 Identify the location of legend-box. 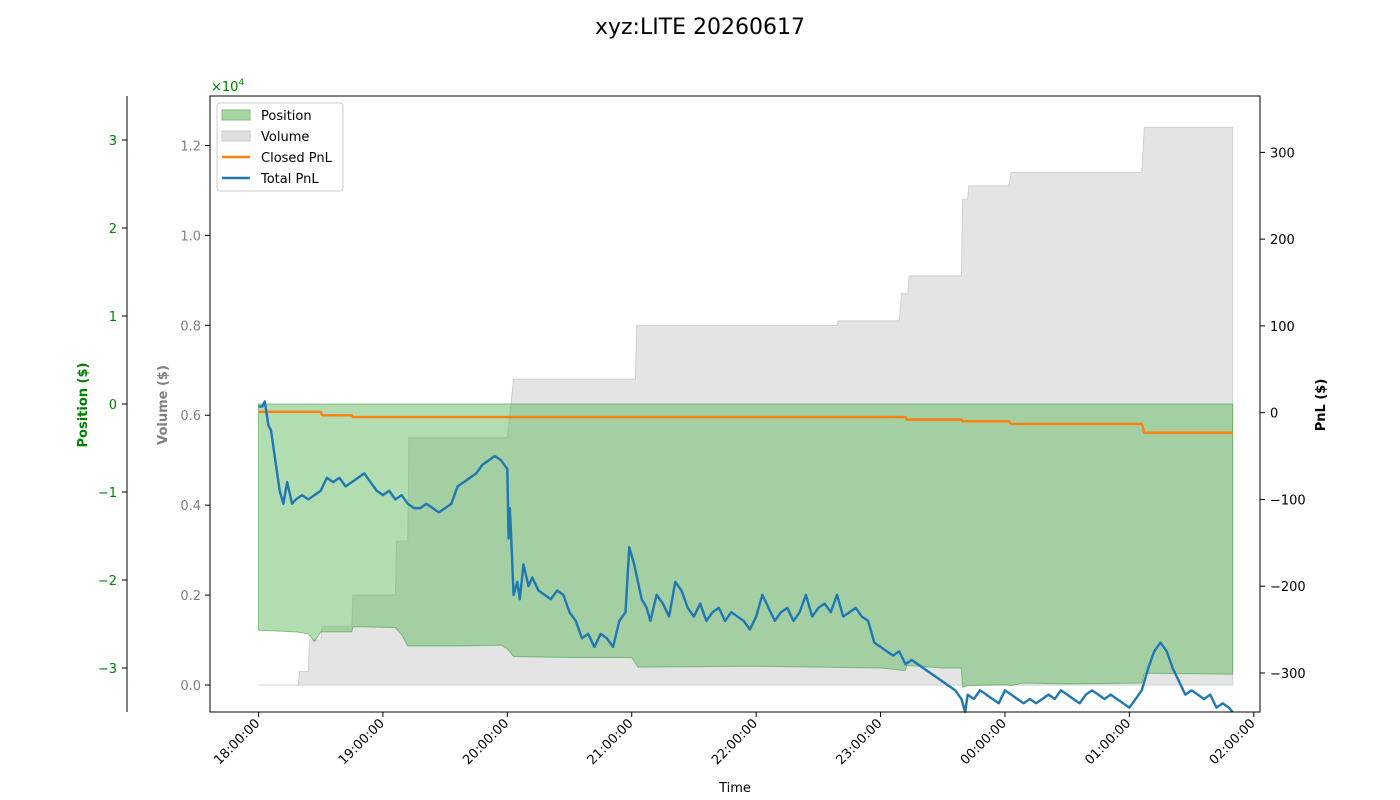
(280, 147).